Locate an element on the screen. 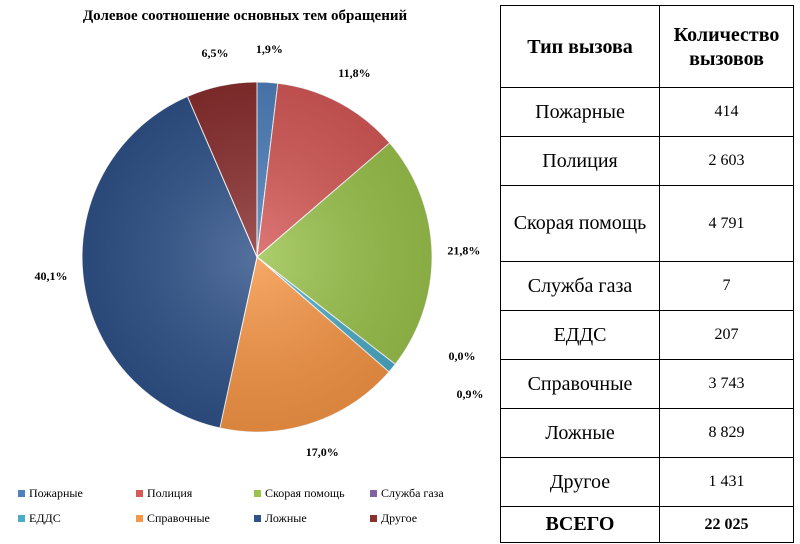 Image resolution: width=800 pixels, height=544 pixels. pie-label-5: 17,0% is located at coordinates (322, 452).